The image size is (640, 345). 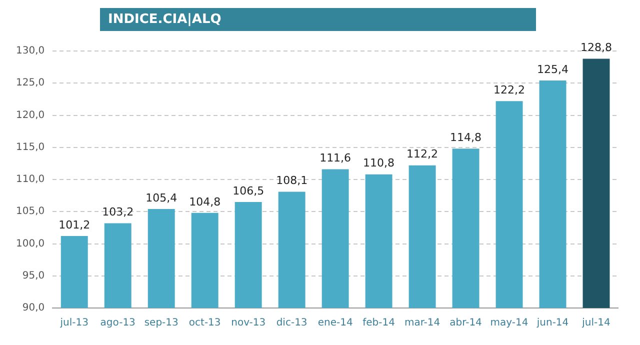 What do you see at coordinates (73, 323) in the screenshot?
I see `x-tick-label: jul-13` at bounding box center [73, 323].